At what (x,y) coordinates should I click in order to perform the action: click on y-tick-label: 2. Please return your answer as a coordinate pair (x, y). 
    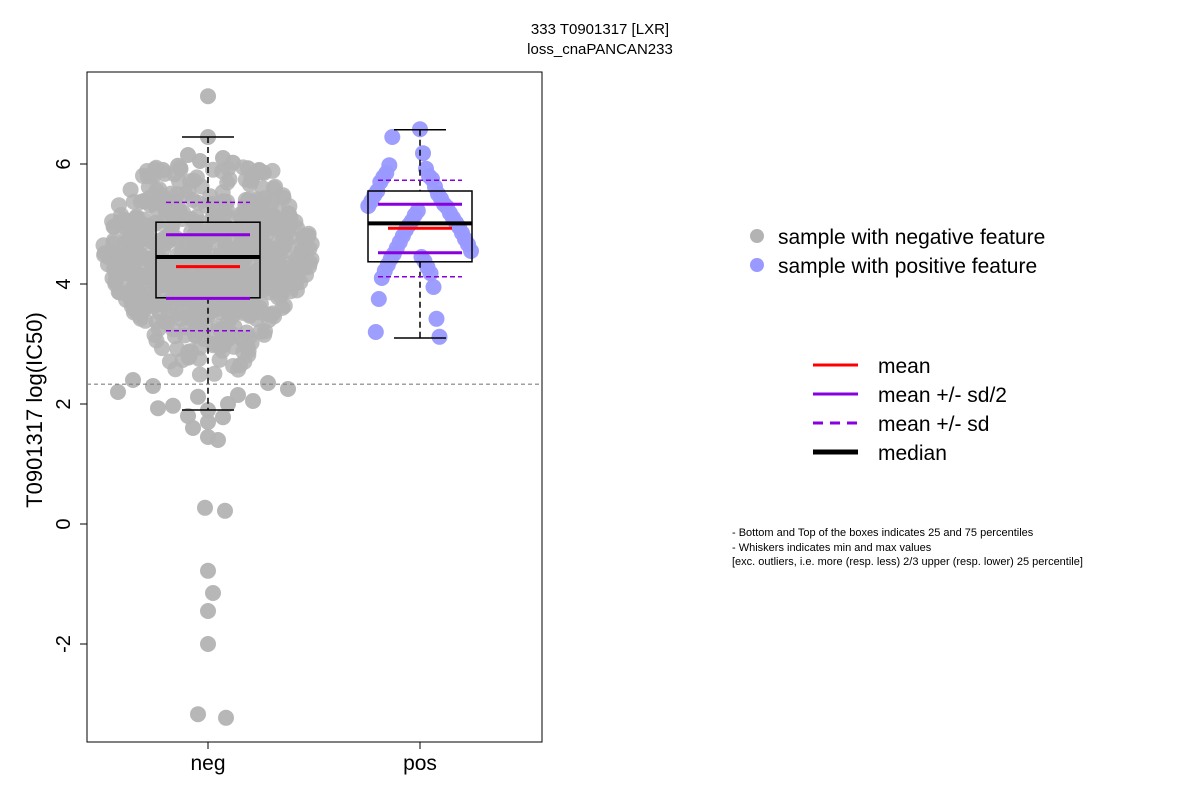
    Looking at the image, I should click on (64, 403).